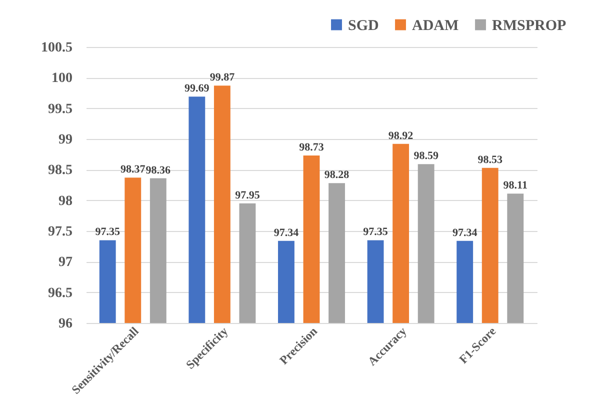  What do you see at coordinates (65, 324) in the screenshot?
I see `y-tick-label: 96` at bounding box center [65, 324].